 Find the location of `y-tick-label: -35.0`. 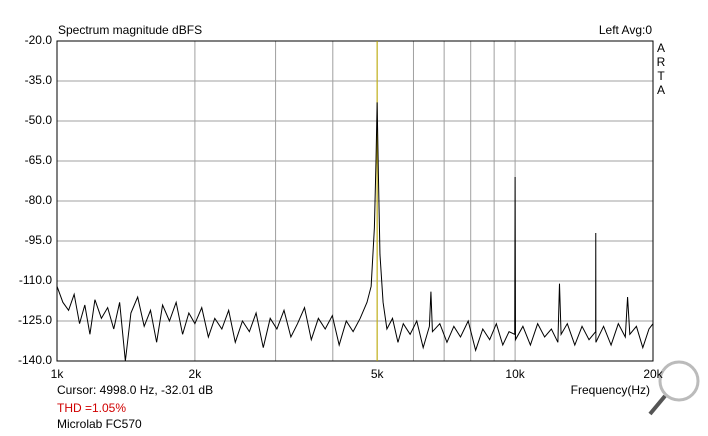

y-tick-label: -35.0 is located at coordinates (39, 80).